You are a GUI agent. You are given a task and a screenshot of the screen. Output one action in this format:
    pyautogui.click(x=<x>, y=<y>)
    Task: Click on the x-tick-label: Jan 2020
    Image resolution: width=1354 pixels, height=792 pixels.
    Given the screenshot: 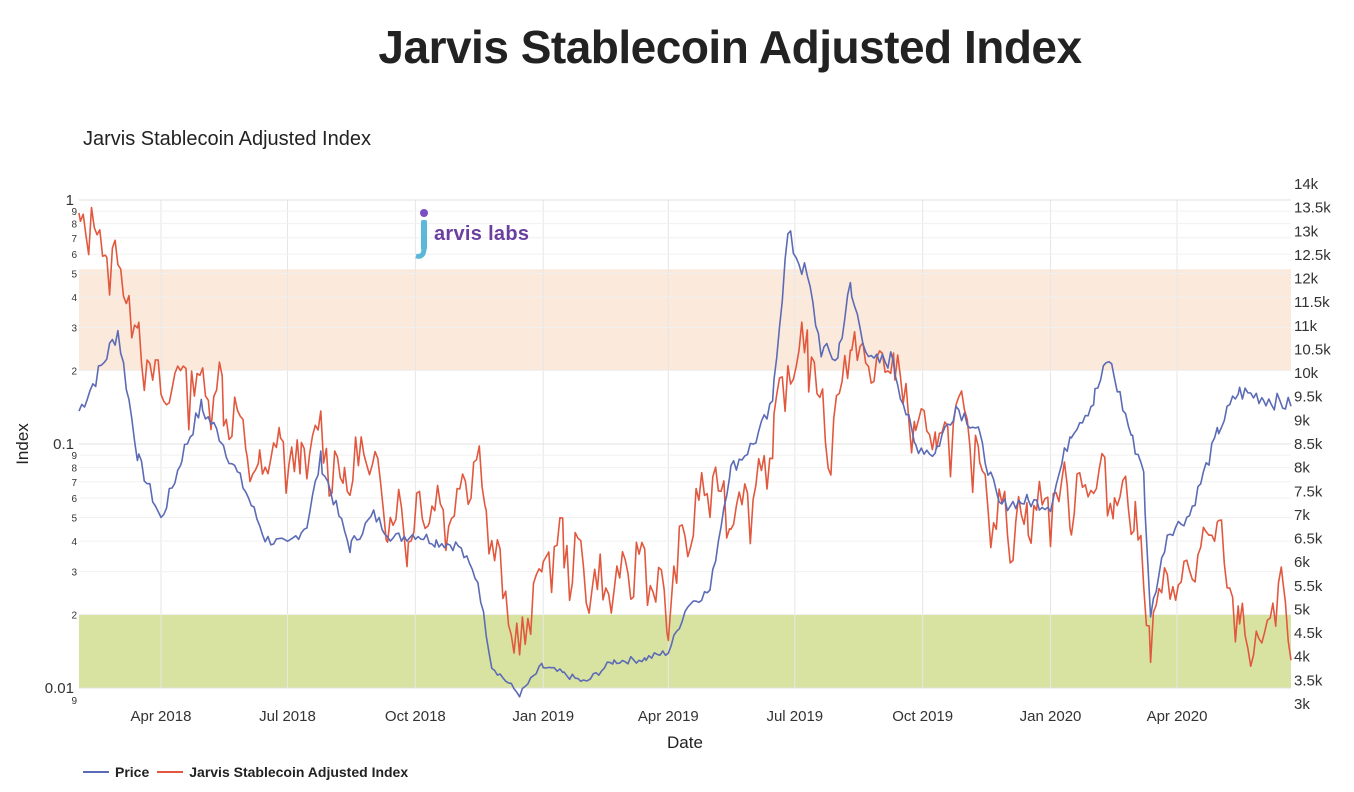 What is the action you would take?
    pyautogui.click(x=1051, y=716)
    